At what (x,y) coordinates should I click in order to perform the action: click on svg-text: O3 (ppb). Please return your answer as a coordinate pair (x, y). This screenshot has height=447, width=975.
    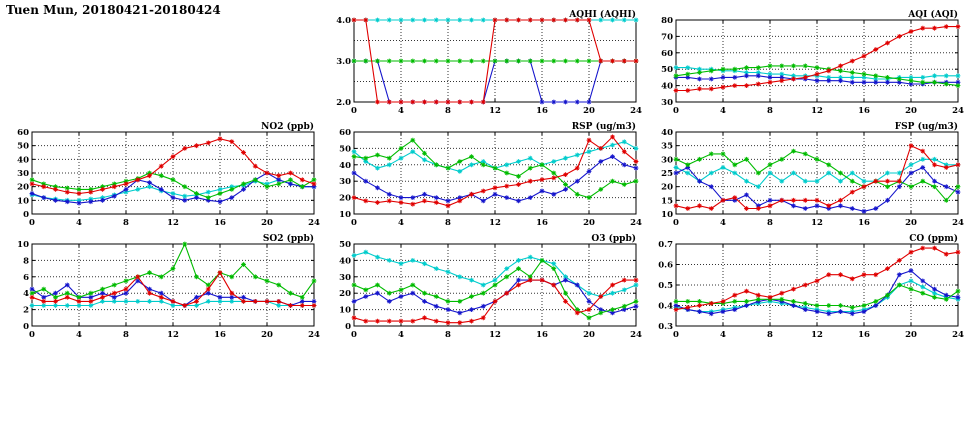
    Looking at the image, I should click on (613, 238).